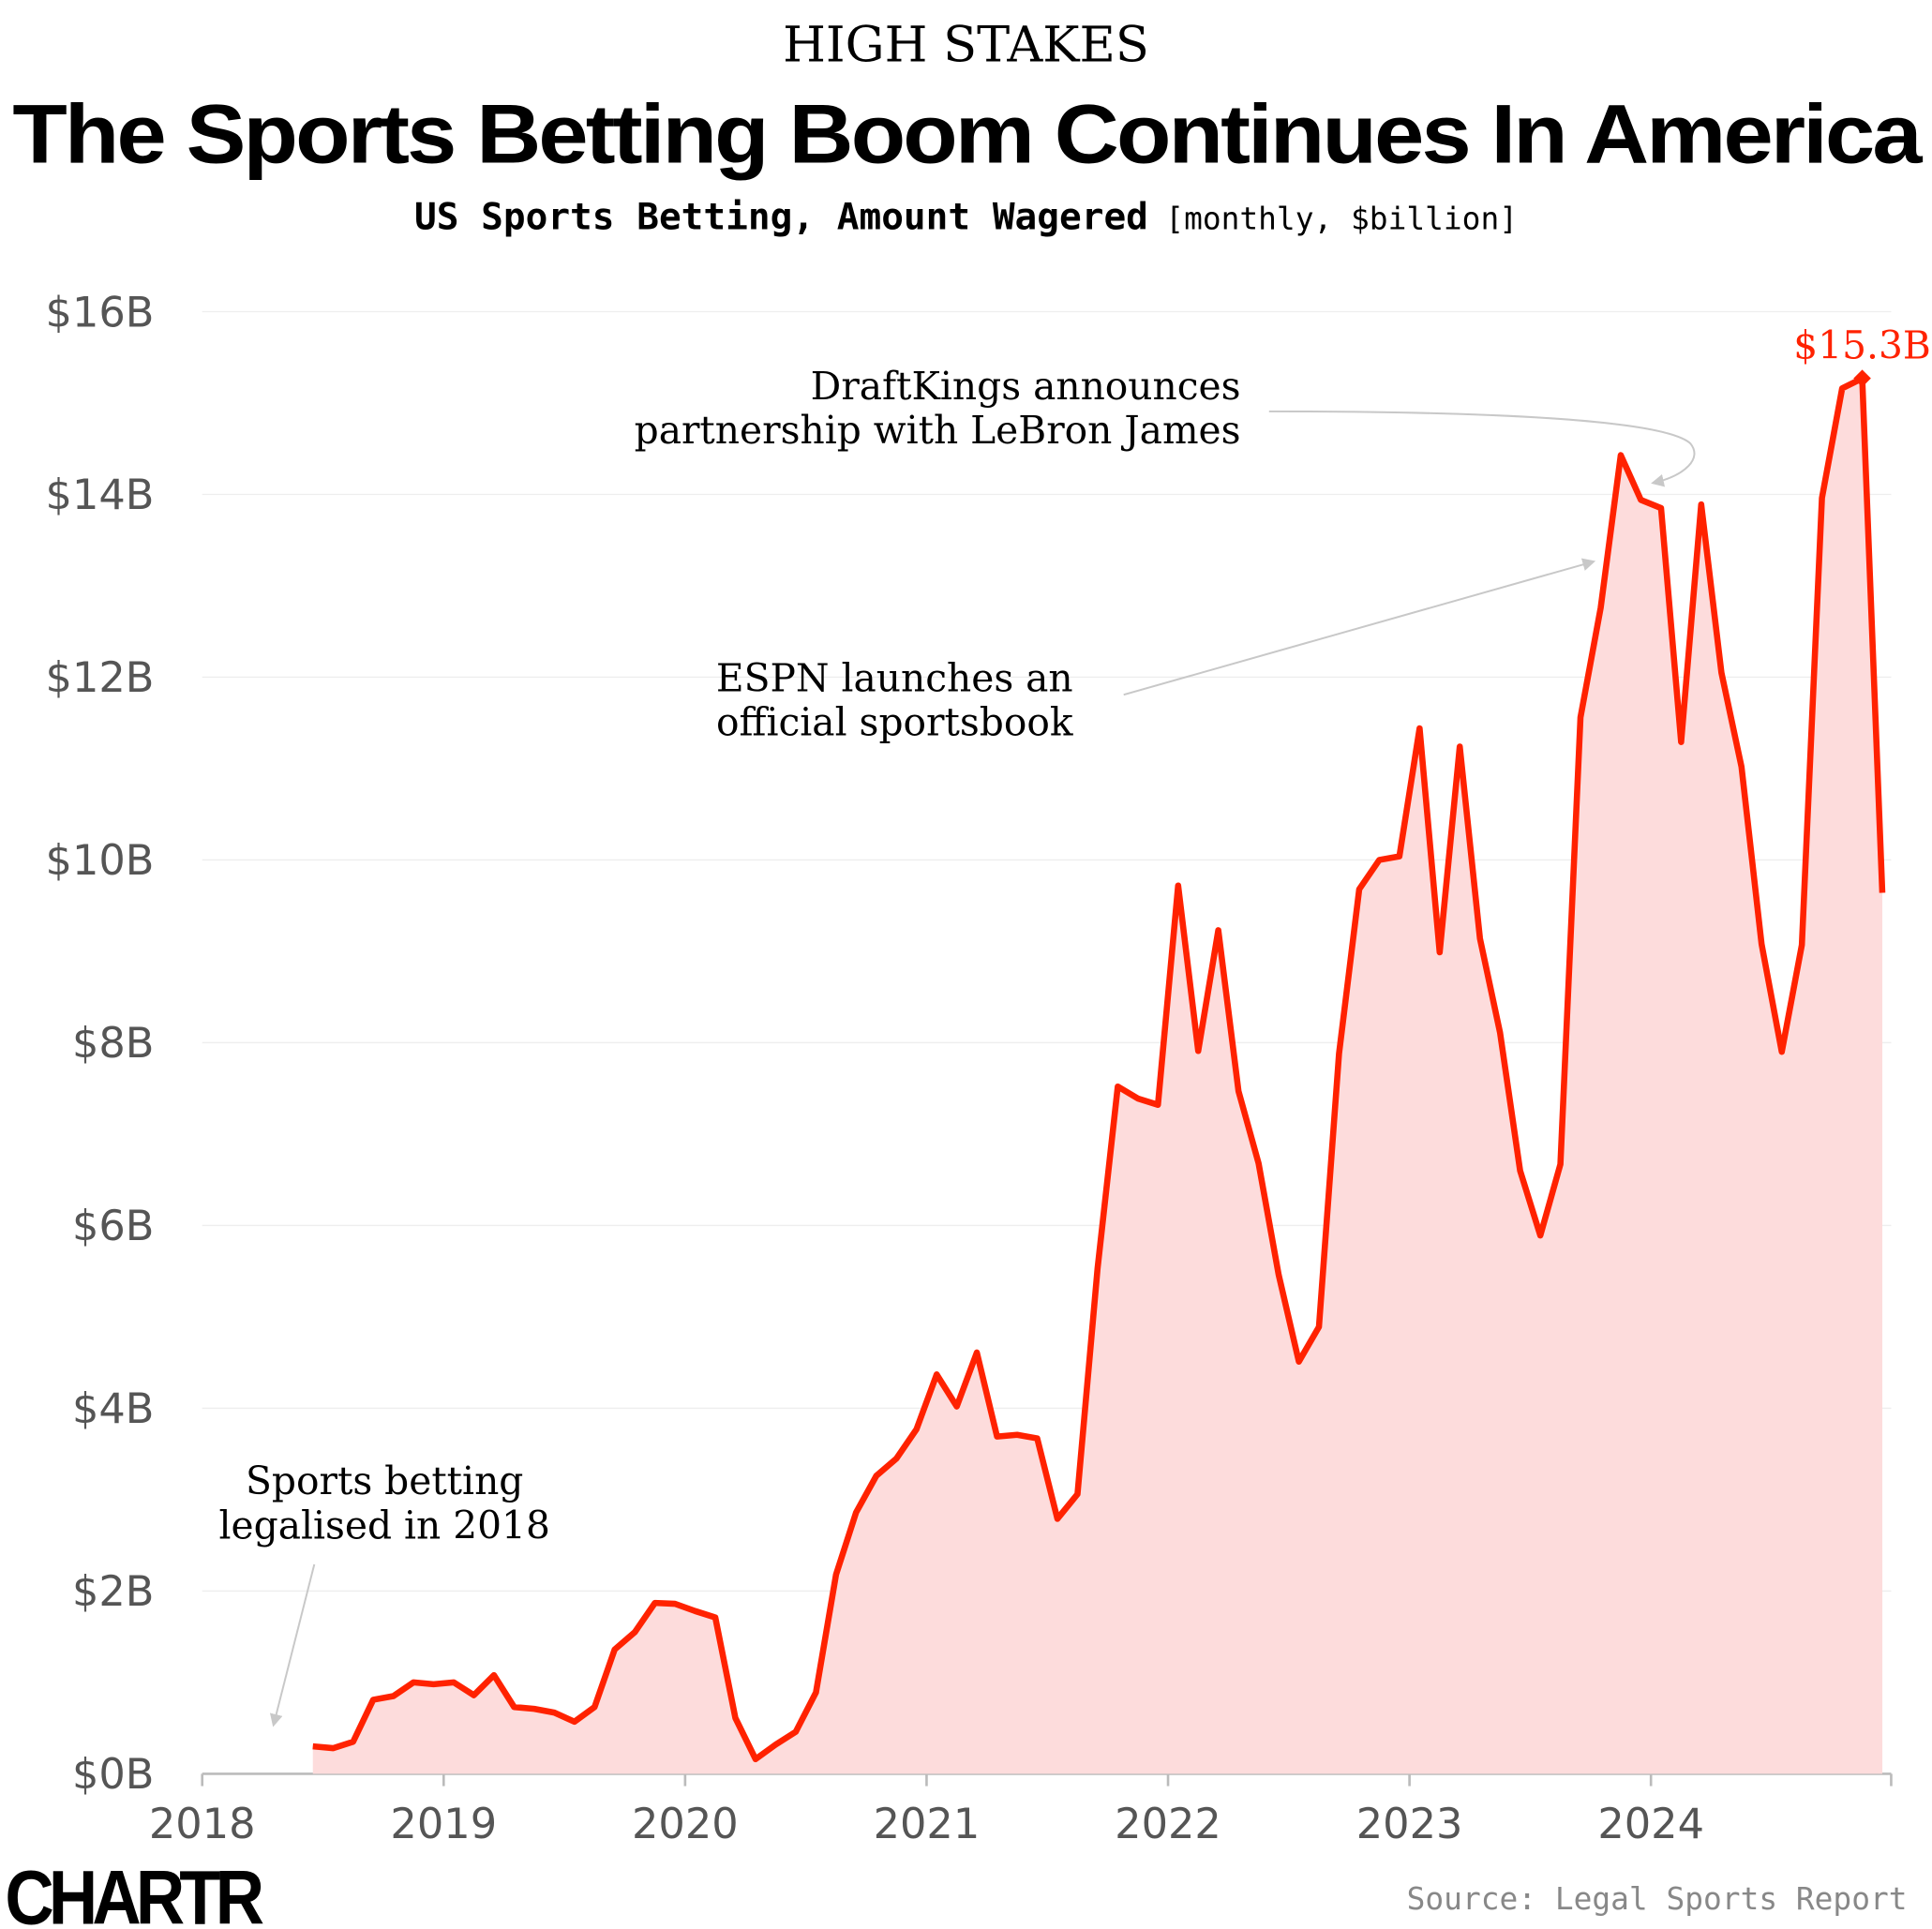  I want to click on highlight-marker, so click(1862, 378).